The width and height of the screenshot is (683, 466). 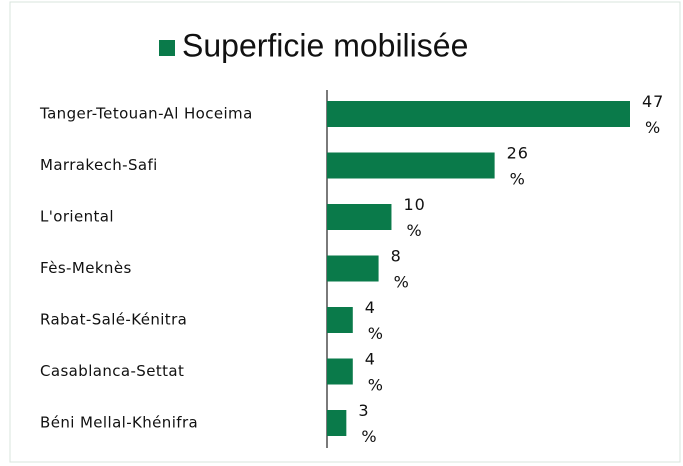 I want to click on data-label: 3%, so click(x=367, y=423).